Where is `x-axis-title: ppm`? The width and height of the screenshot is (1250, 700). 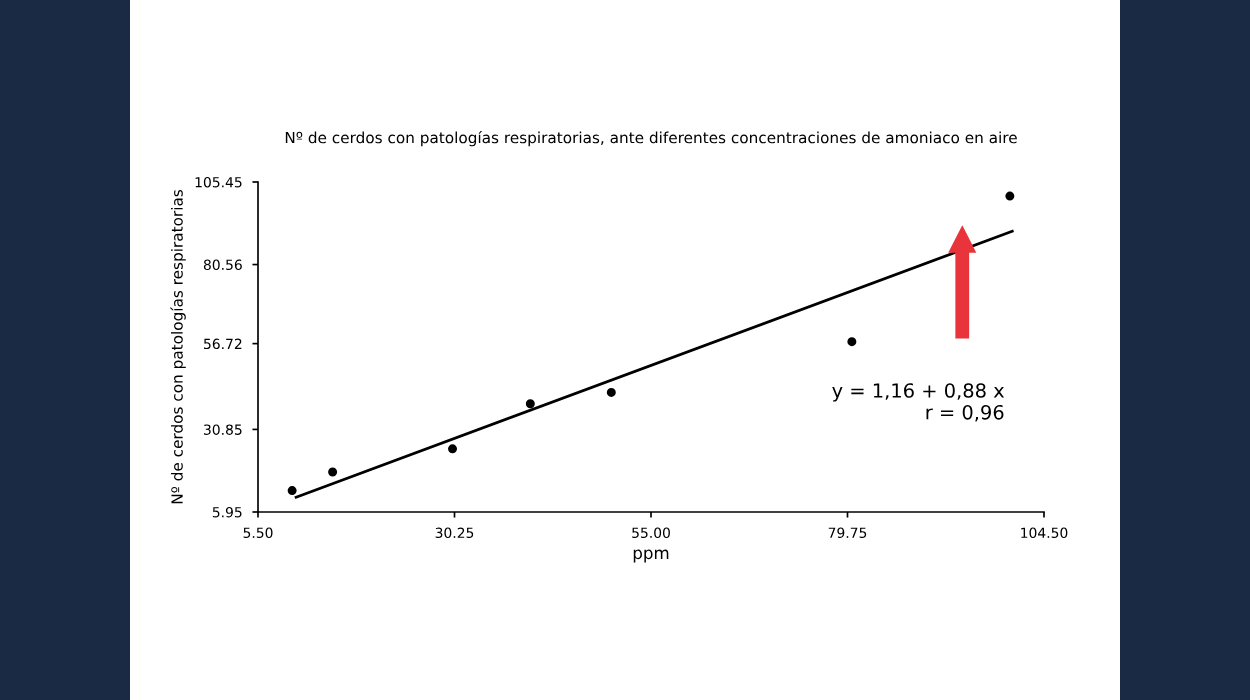 x-axis-title: ppm is located at coordinates (651, 556).